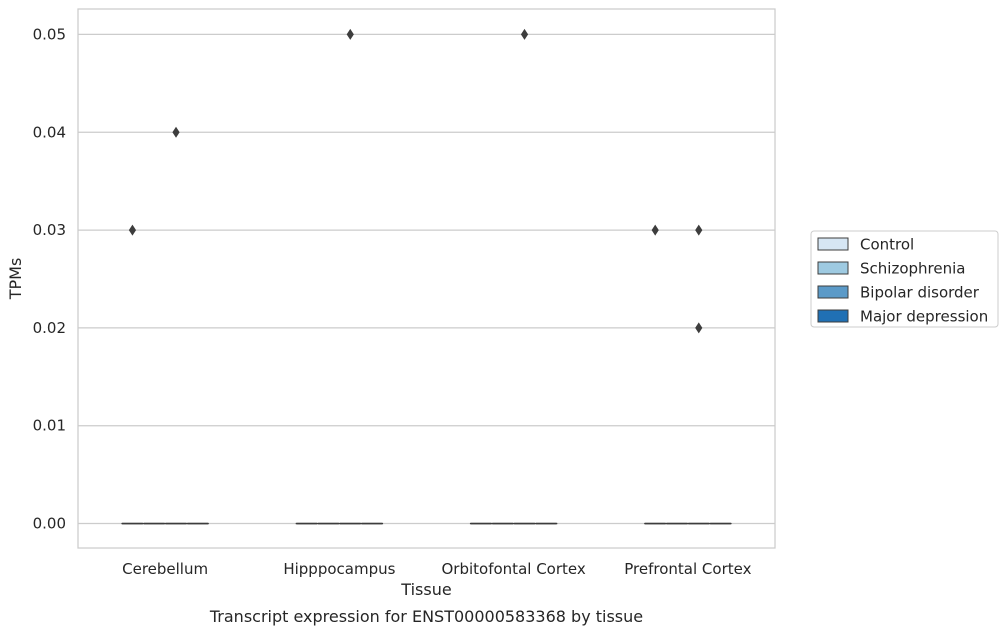 The height and width of the screenshot is (634, 1007). Describe the element at coordinates (912, 269) in the screenshot. I see `legend-label: Schizophrenia` at that location.